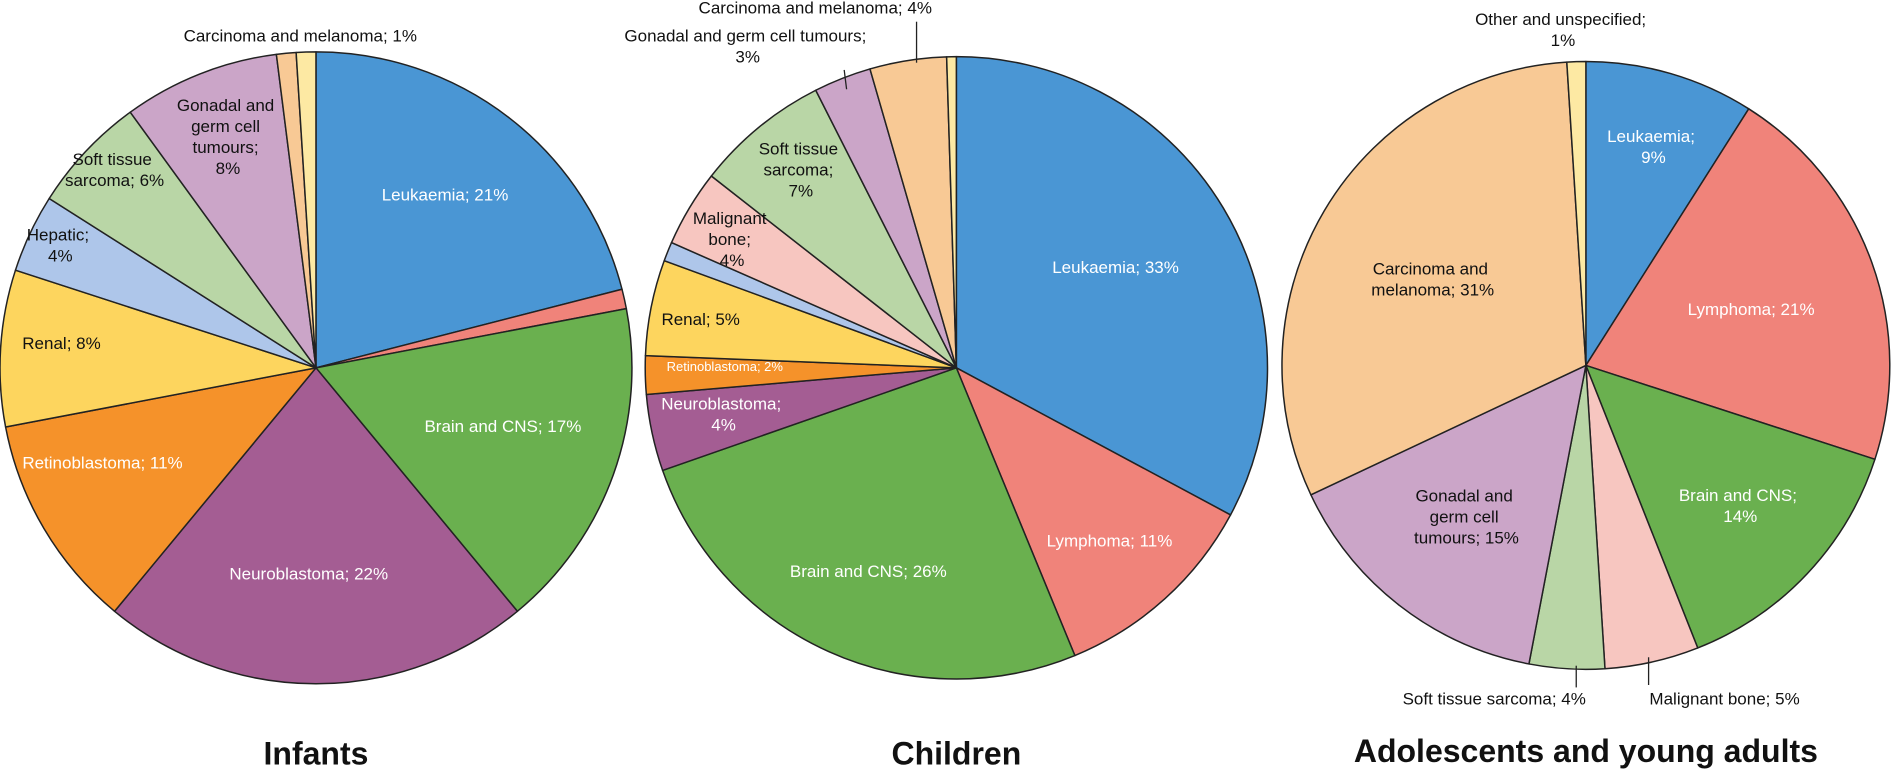 This screenshot has height=779, width=1891. I want to click on slice-label: Neuroblastoma; 4%, so click(723, 415).